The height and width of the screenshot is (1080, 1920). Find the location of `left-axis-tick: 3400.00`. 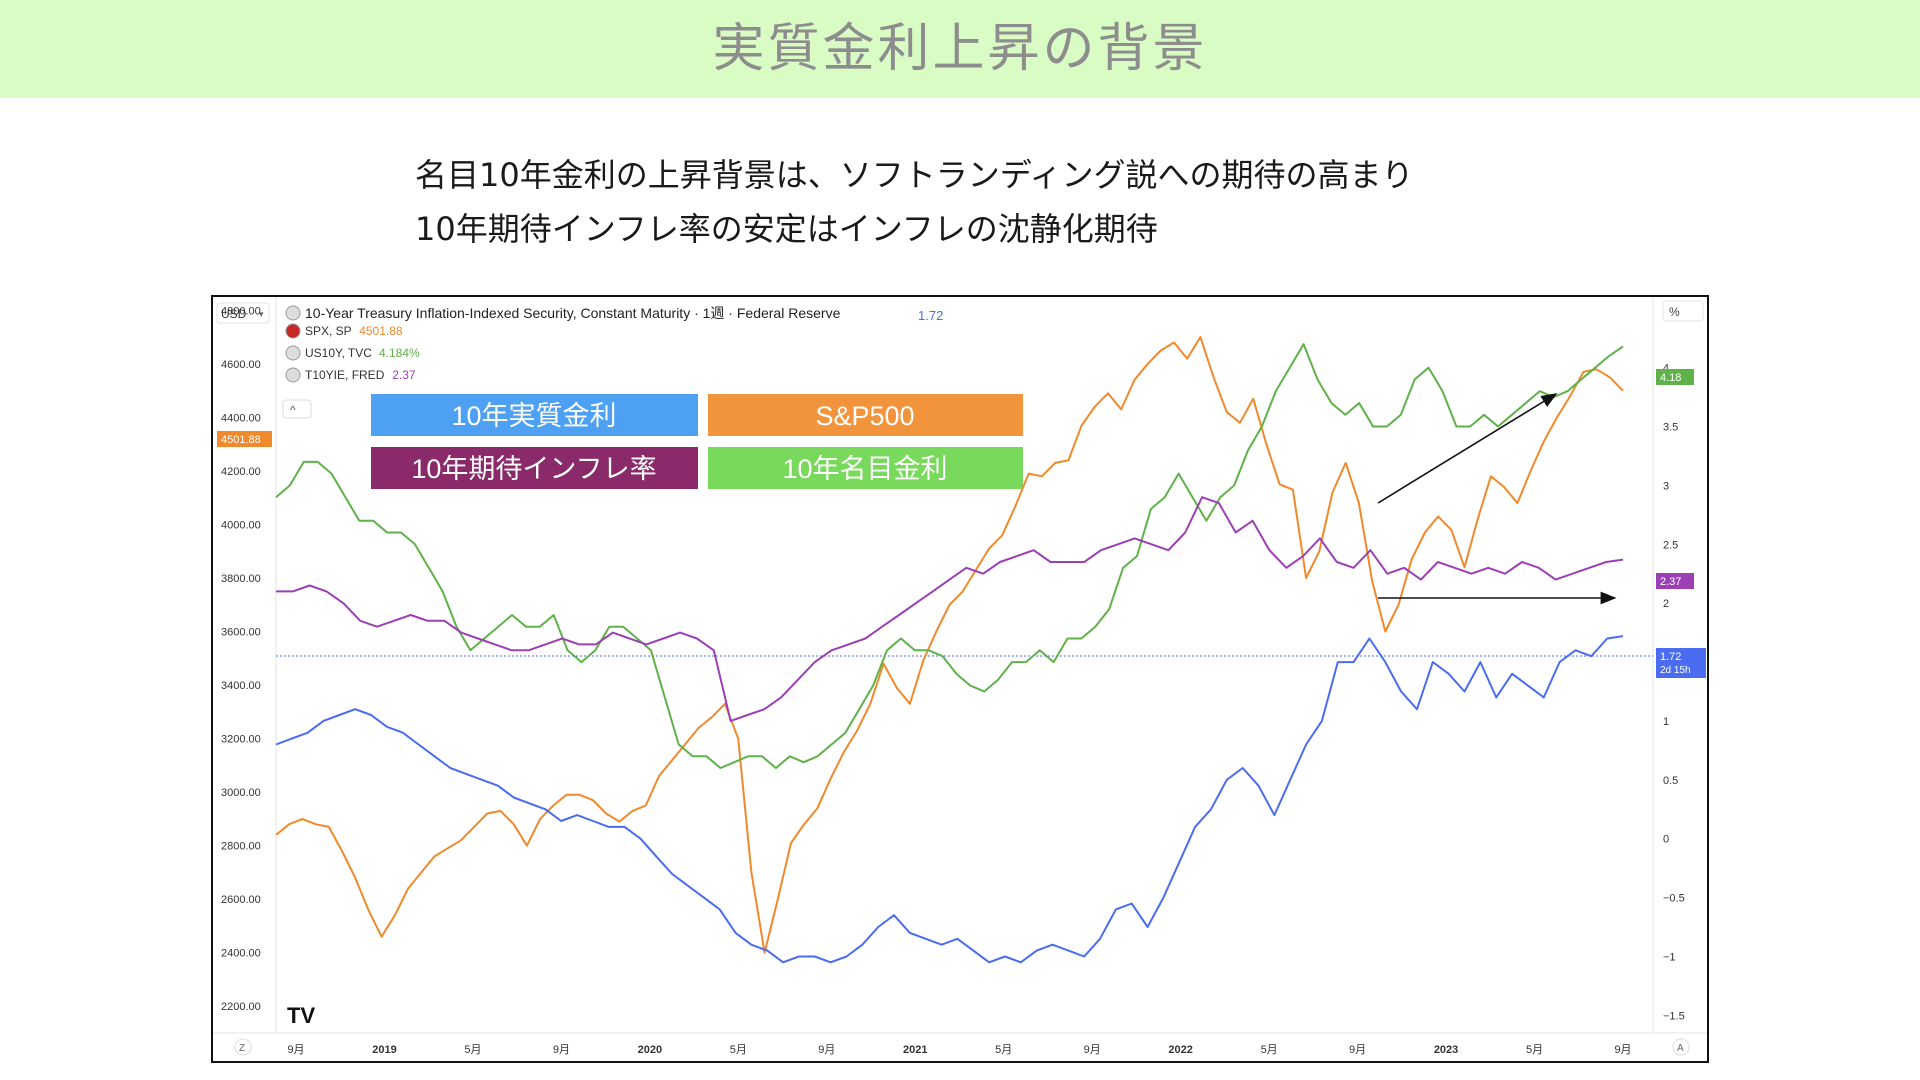

left-axis-tick: 3400.00 is located at coordinates (241, 686).